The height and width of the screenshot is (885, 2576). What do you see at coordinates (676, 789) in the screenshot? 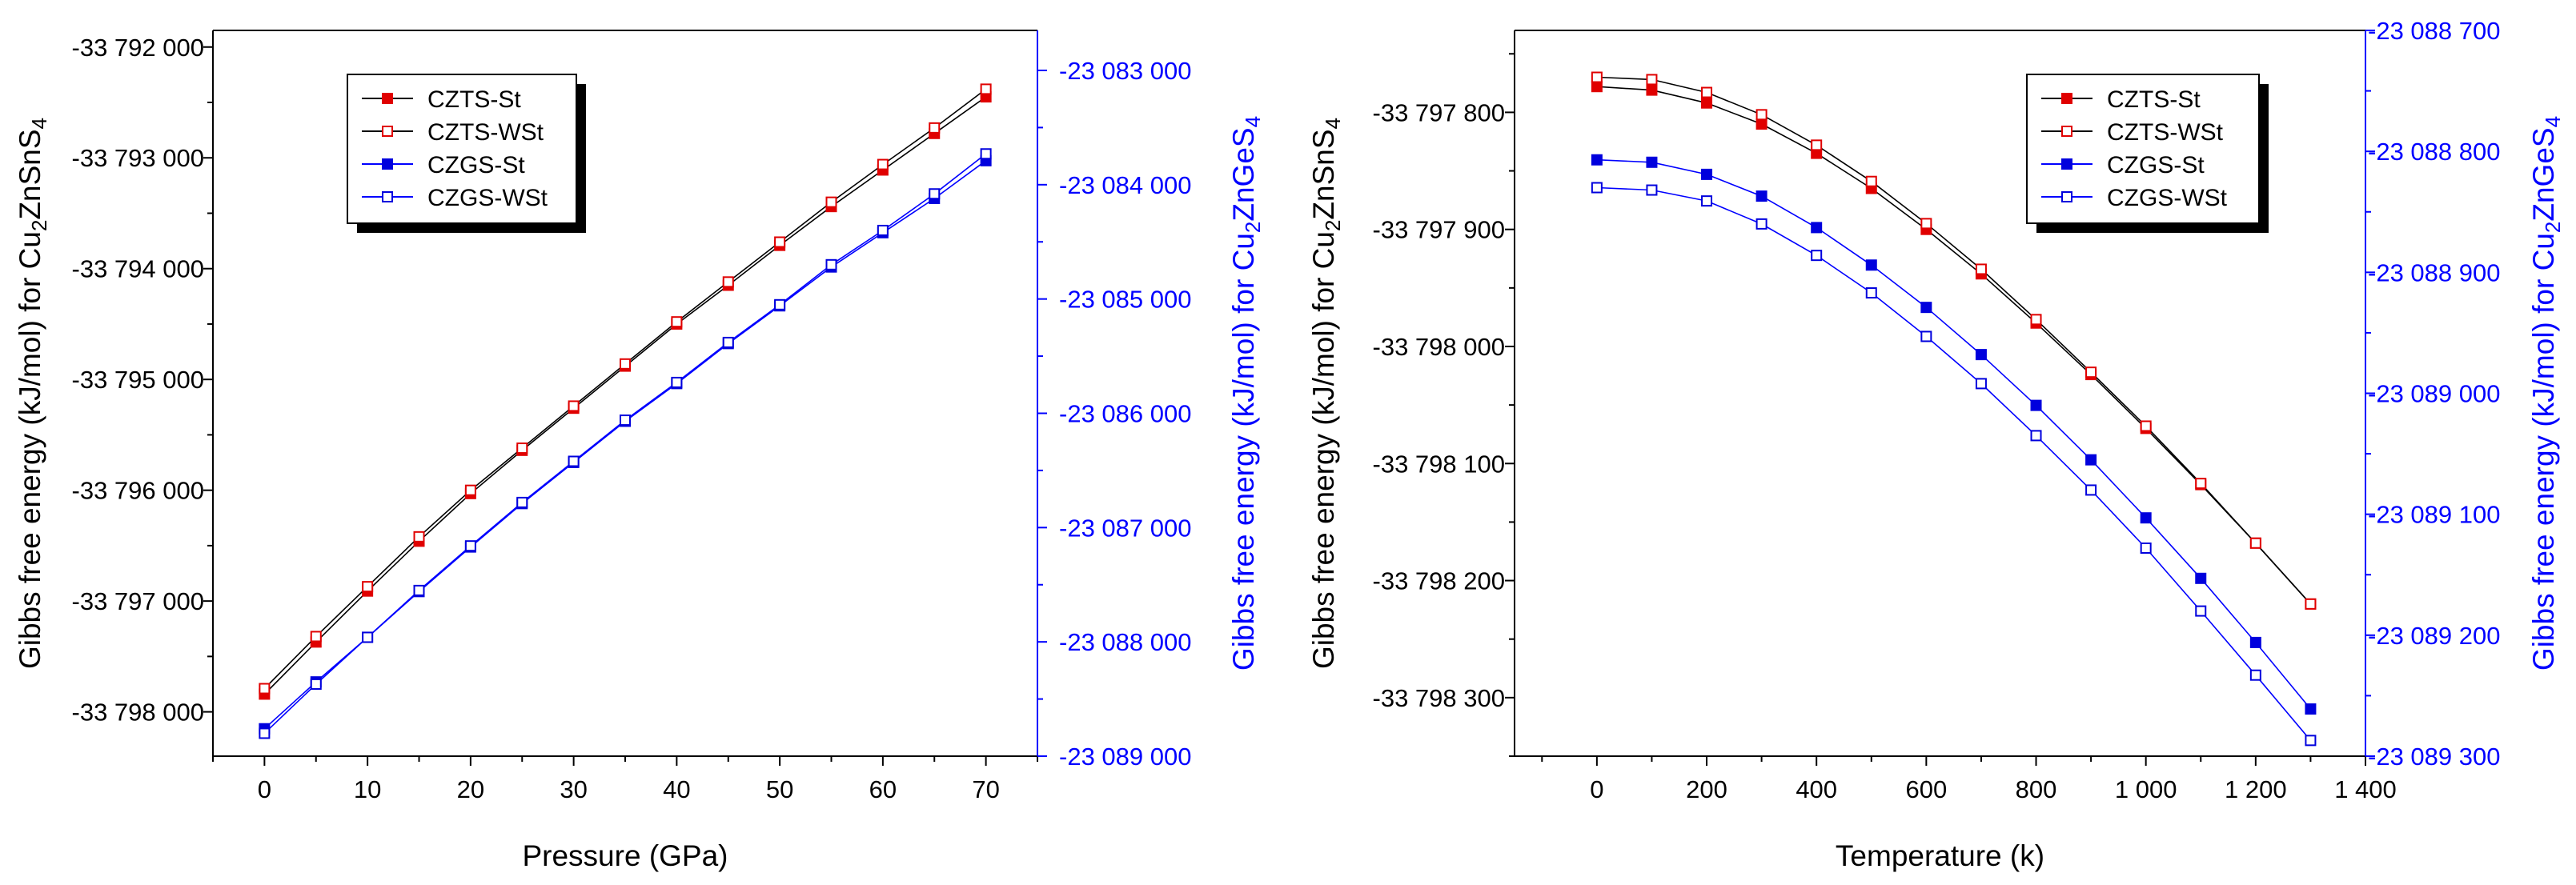
I see `x-tick-label: 40` at bounding box center [676, 789].